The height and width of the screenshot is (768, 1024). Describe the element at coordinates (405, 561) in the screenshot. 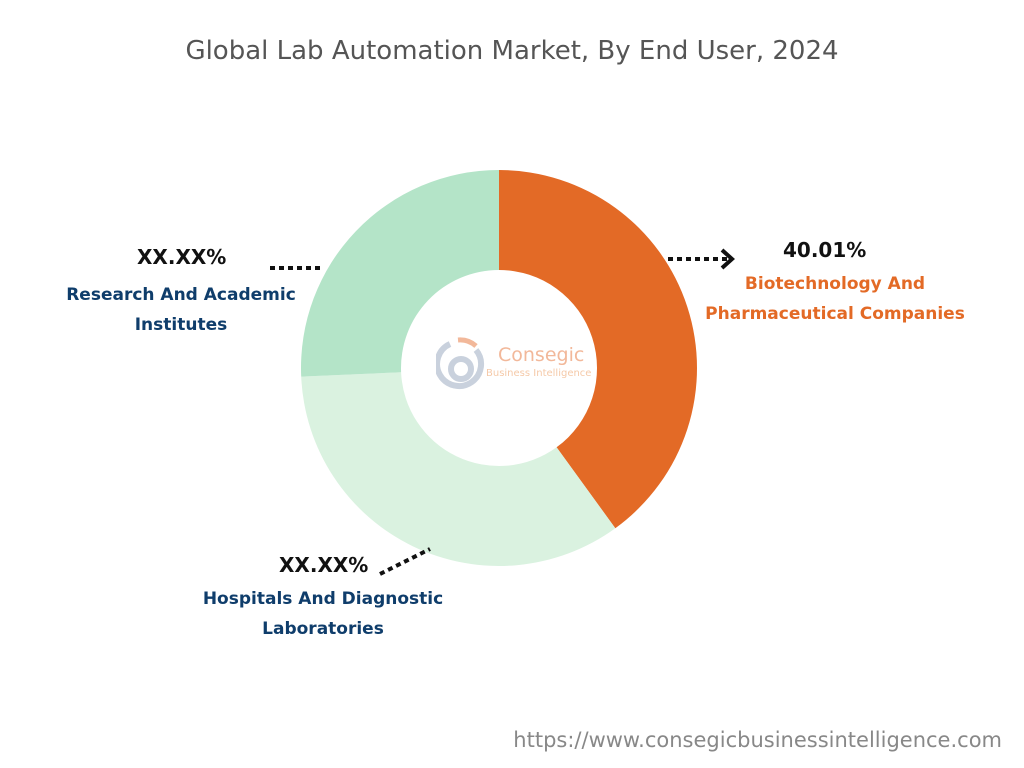

I see `leader-hospitals` at that location.